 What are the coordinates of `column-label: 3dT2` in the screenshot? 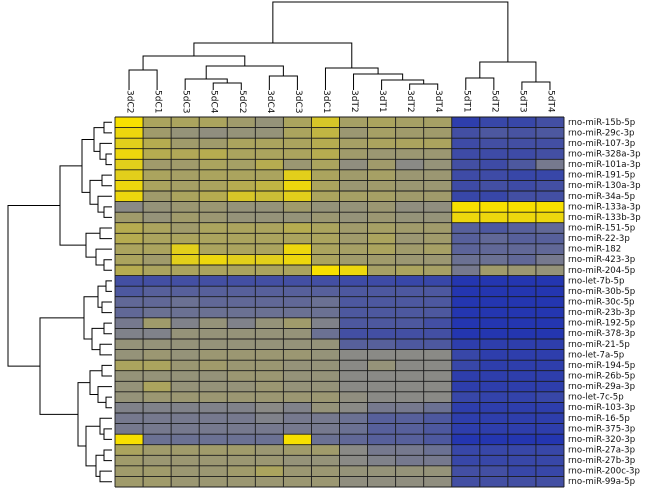 It's located at (354, 101).